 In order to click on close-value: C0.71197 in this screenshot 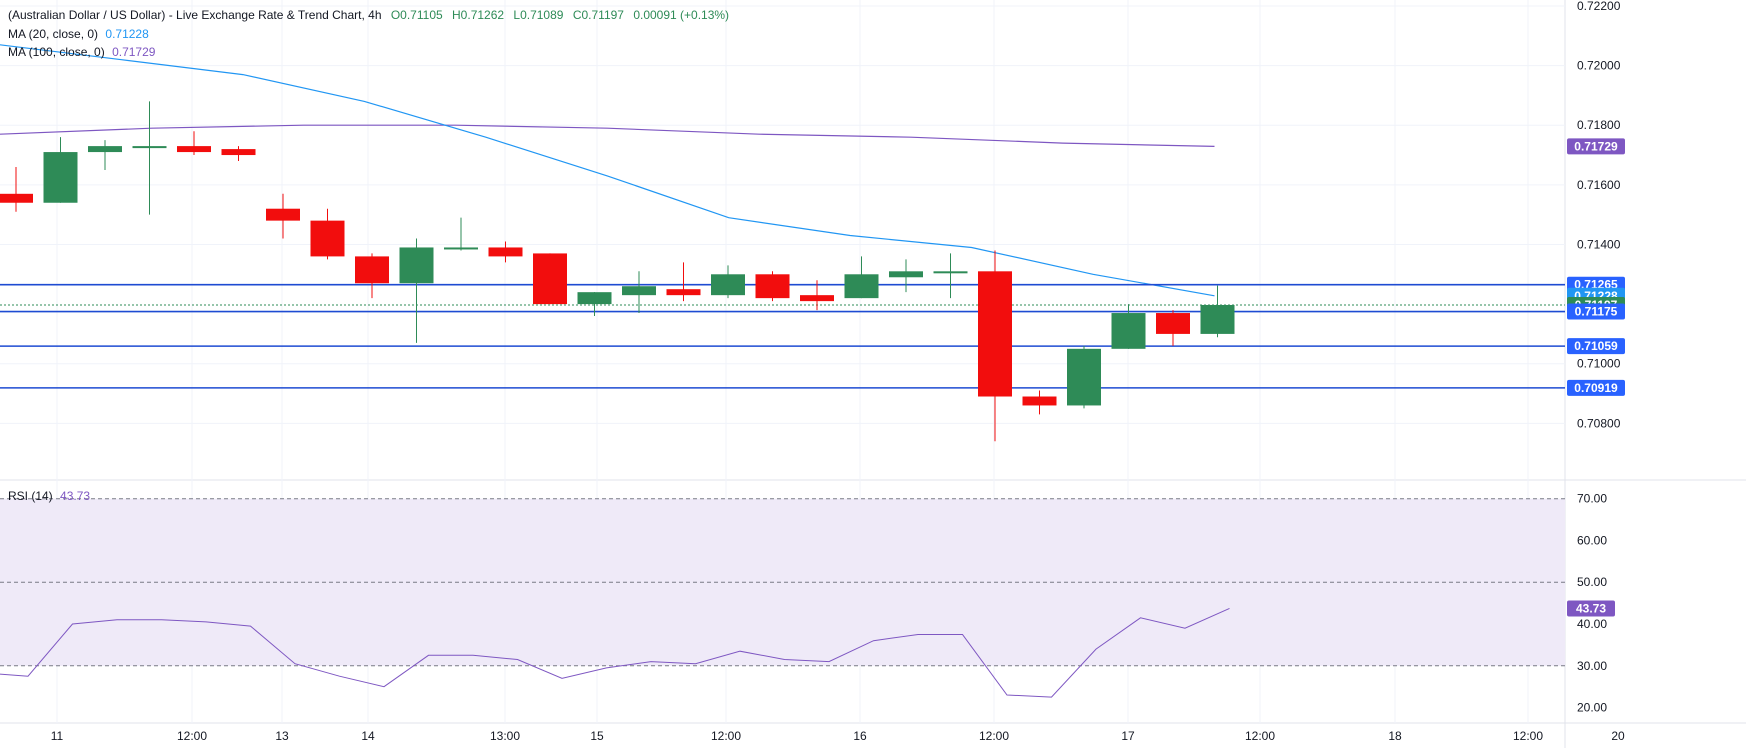, I will do `click(598, 15)`.